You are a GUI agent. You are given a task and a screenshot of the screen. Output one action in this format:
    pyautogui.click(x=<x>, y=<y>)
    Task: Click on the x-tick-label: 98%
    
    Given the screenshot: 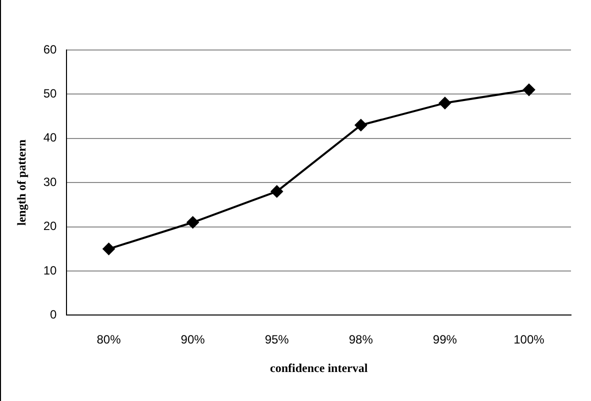 What is the action you would take?
    pyautogui.click(x=361, y=339)
    